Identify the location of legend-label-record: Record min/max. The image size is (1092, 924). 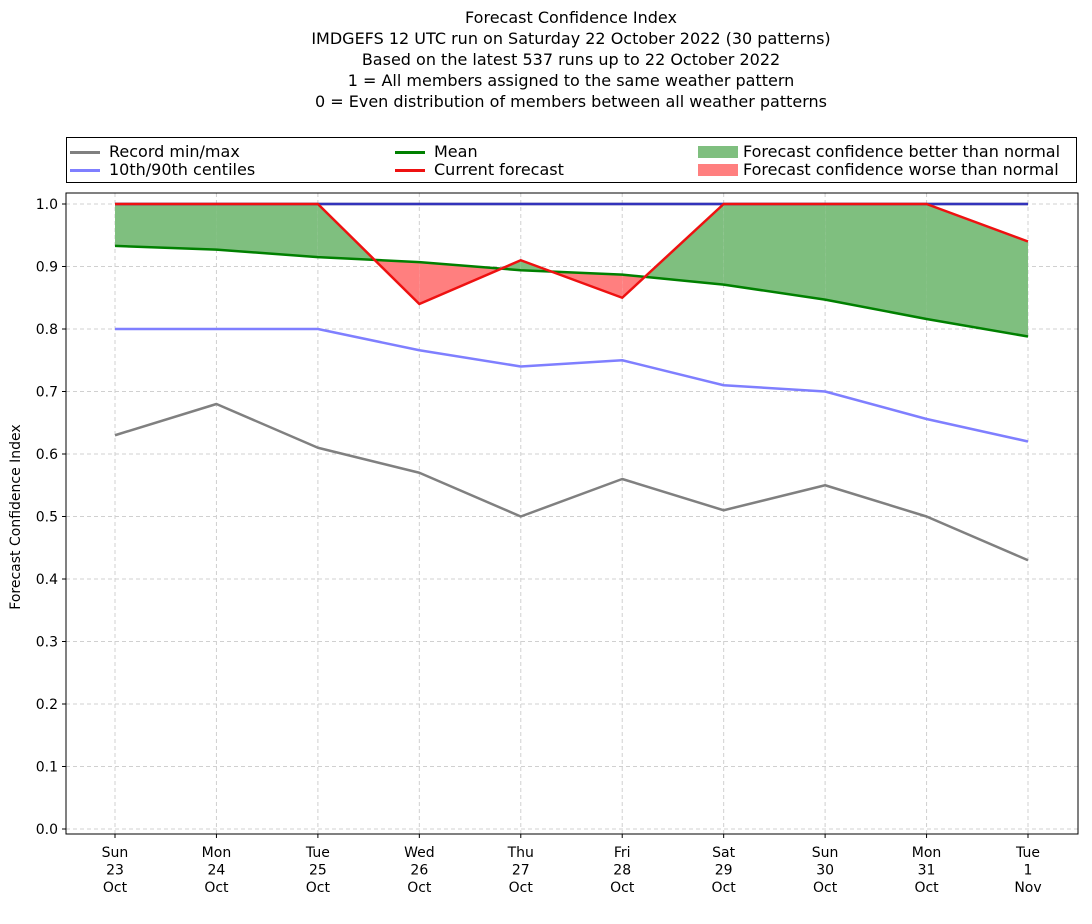
(174, 151).